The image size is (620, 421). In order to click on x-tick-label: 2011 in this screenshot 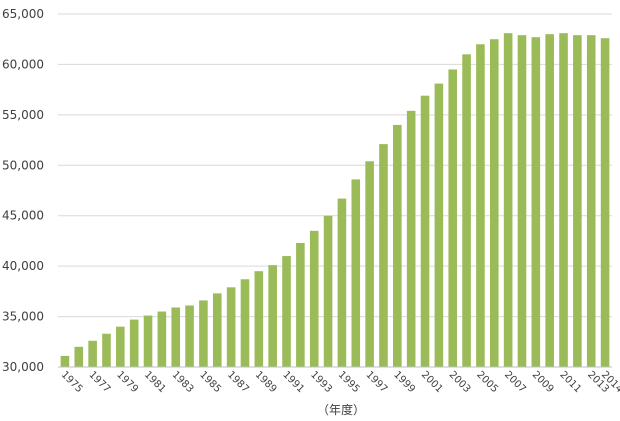, I will do `click(570, 382)`.